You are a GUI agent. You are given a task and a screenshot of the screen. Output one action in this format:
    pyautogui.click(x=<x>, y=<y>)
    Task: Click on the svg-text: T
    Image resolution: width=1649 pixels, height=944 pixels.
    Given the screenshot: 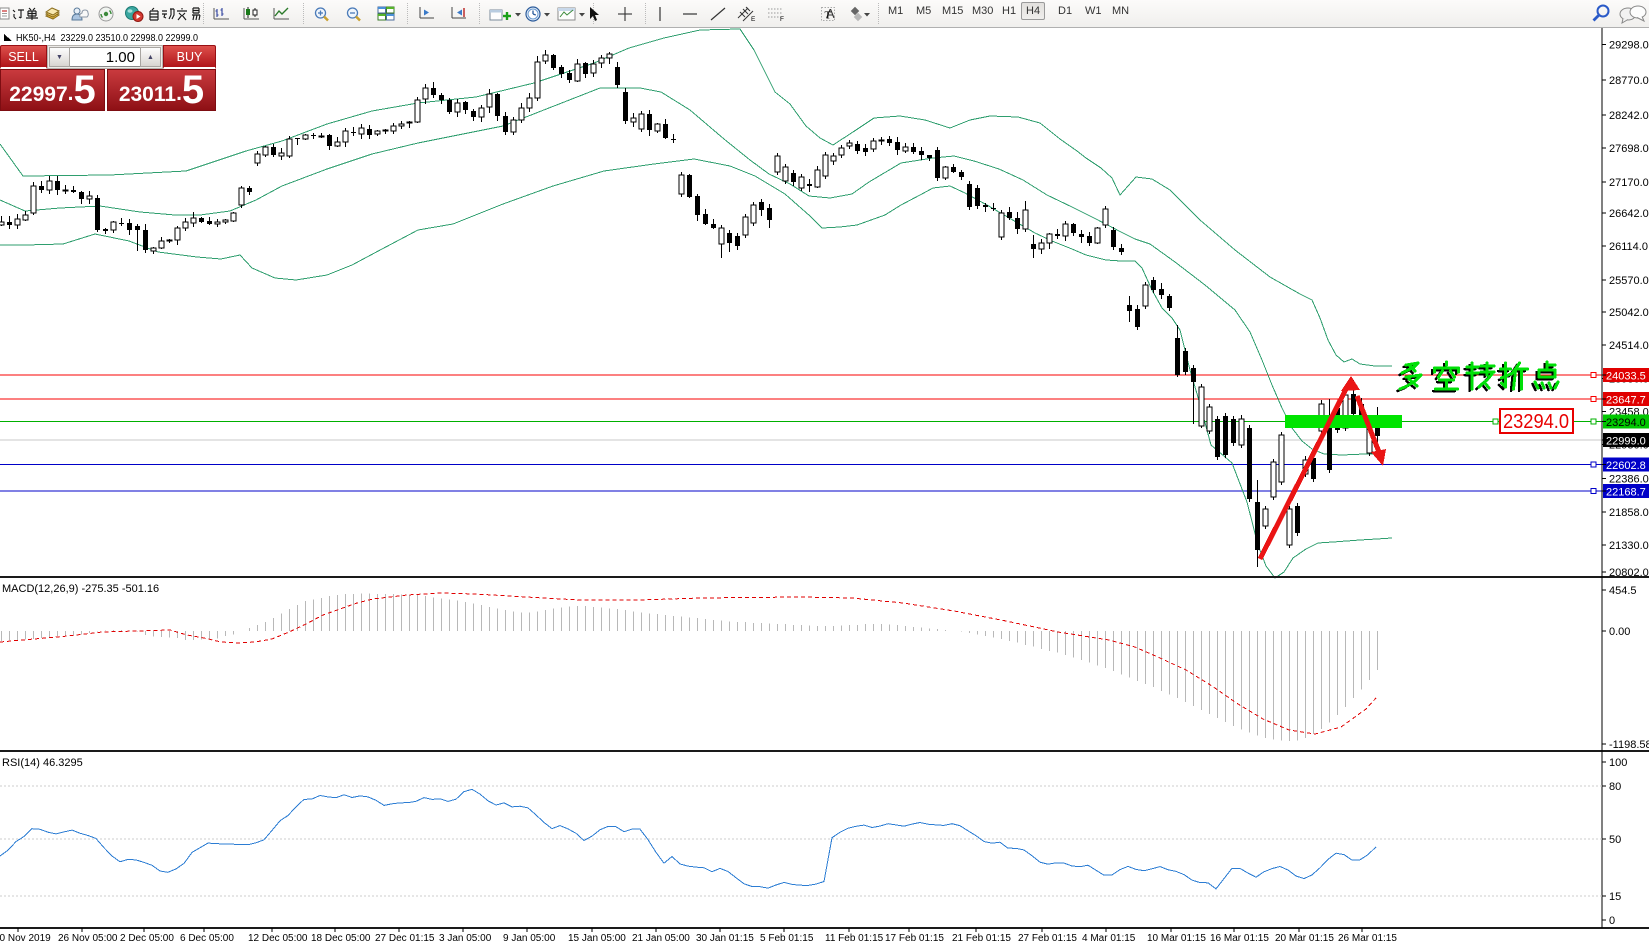 What is the action you would take?
    pyautogui.click(x=828, y=15)
    